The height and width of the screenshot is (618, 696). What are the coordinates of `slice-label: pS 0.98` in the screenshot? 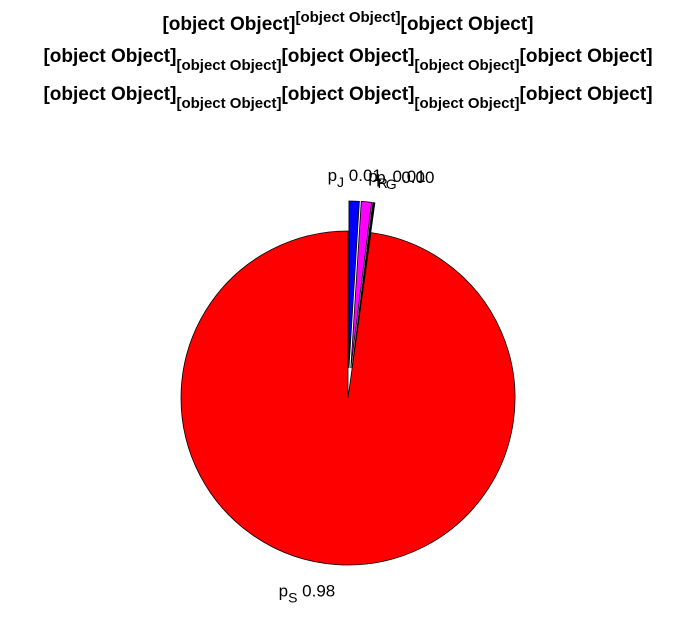 It's located at (307, 594).